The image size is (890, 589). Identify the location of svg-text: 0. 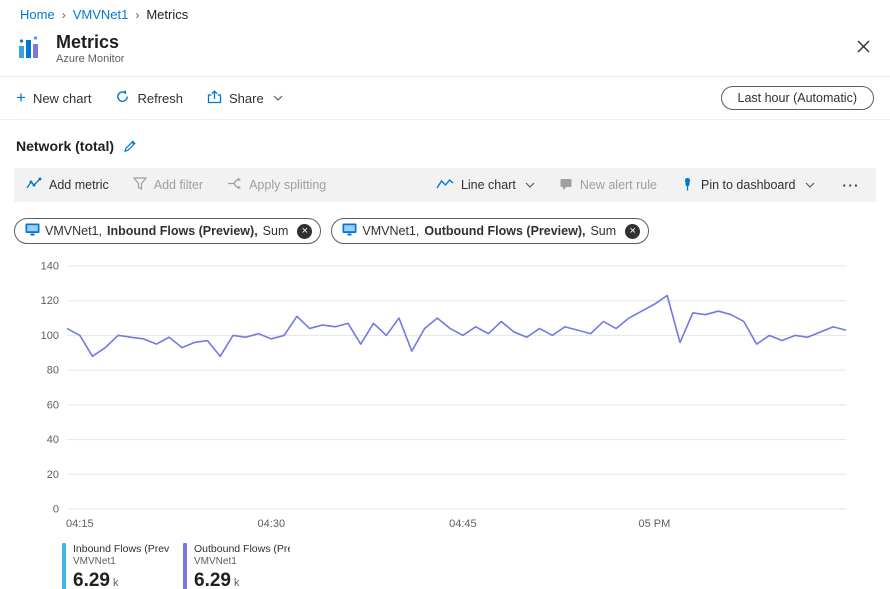
(56, 510).